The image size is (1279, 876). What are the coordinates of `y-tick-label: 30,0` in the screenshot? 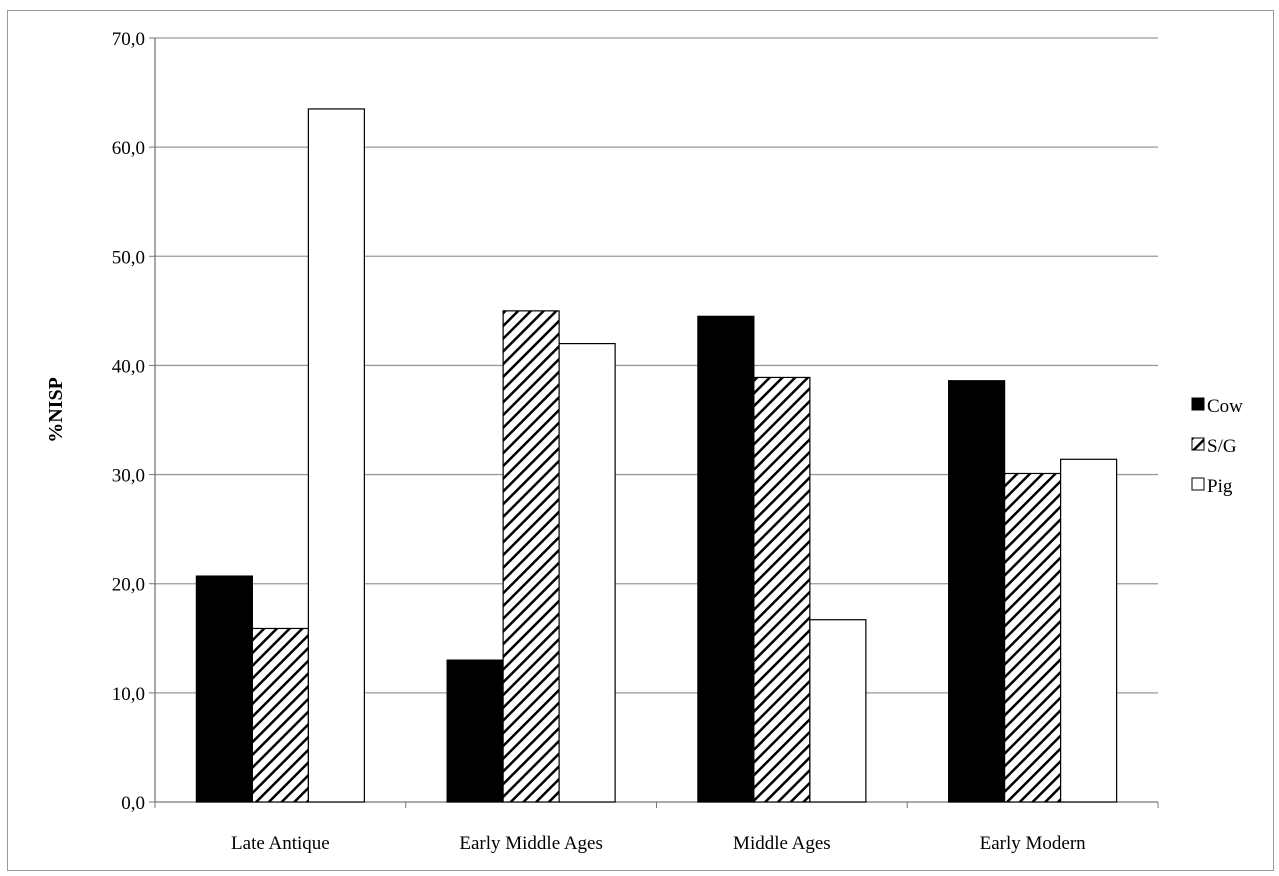 It's located at (128, 476).